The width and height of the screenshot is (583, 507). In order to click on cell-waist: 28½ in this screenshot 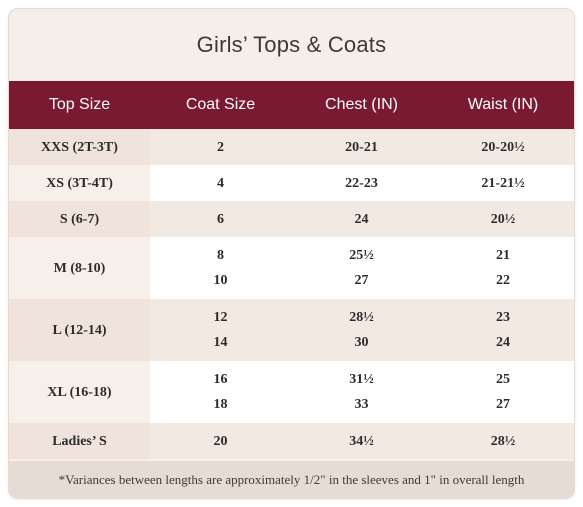, I will do `click(503, 441)`.